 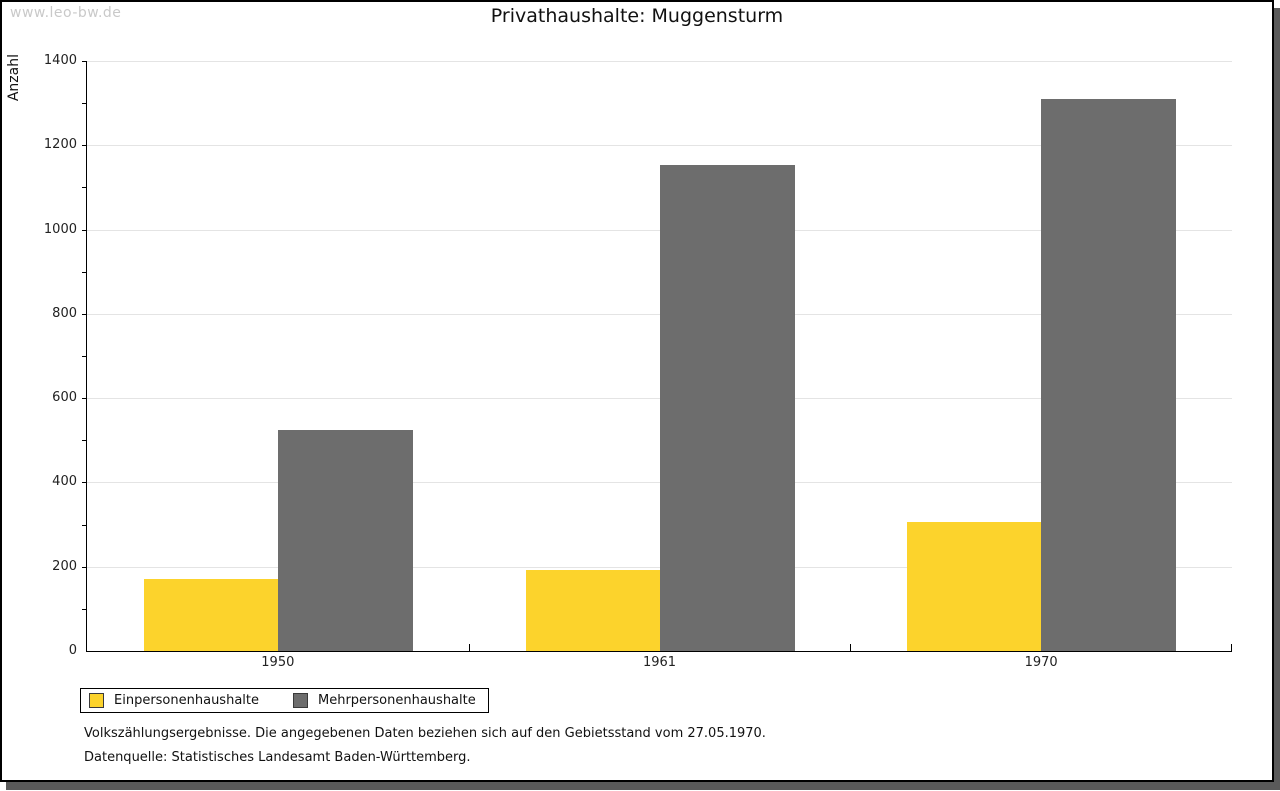 I want to click on bar-Einpersonenhaushalte-1961, so click(x=592, y=610).